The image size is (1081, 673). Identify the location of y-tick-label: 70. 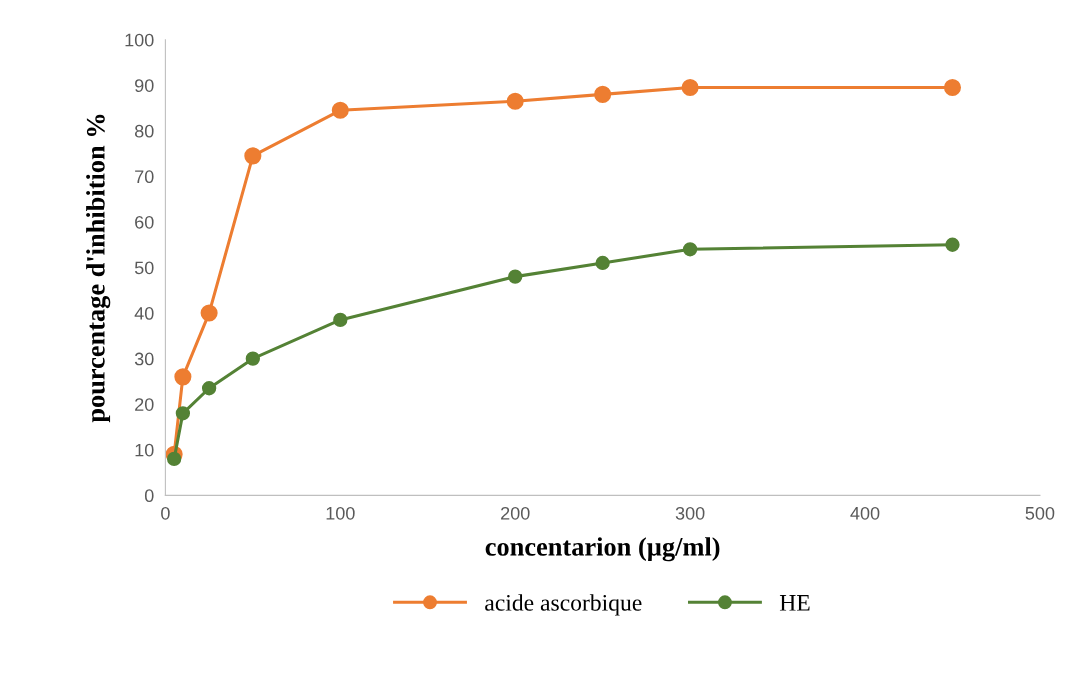
(144, 177).